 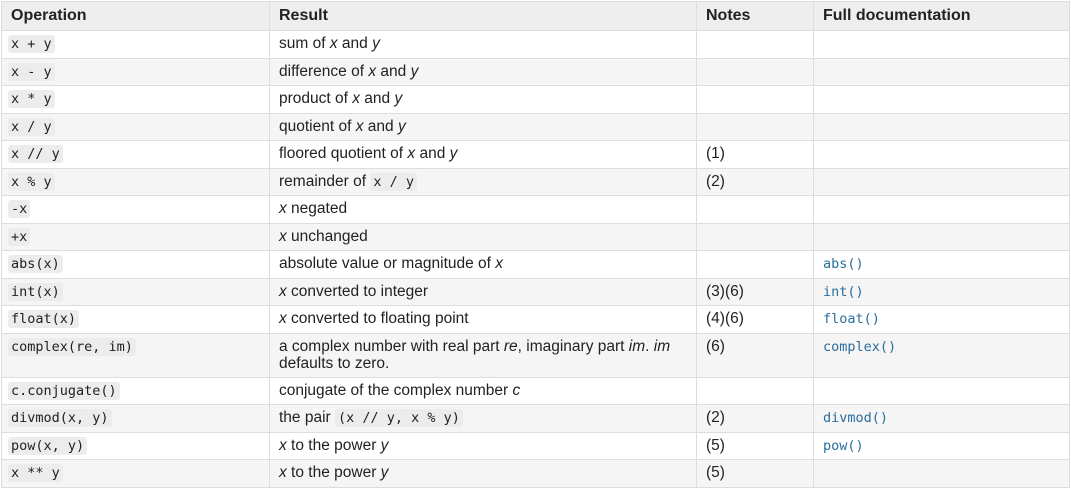 What do you see at coordinates (135, 390) in the screenshot?
I see `operation-cell: c.conjugate()` at bounding box center [135, 390].